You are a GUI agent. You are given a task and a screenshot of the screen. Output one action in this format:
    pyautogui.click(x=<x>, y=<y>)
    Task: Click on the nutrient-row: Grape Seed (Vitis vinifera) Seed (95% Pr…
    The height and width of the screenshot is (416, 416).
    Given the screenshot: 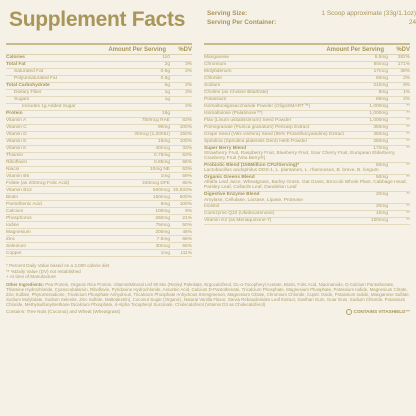 What is the action you would take?
    pyautogui.click(x=307, y=135)
    